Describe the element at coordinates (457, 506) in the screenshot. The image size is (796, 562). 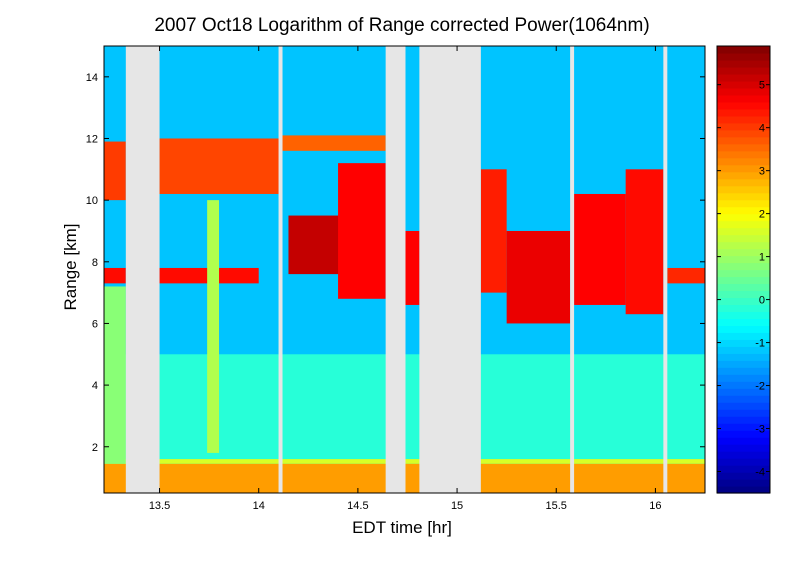
I see `x-tick-label: 15` at that location.